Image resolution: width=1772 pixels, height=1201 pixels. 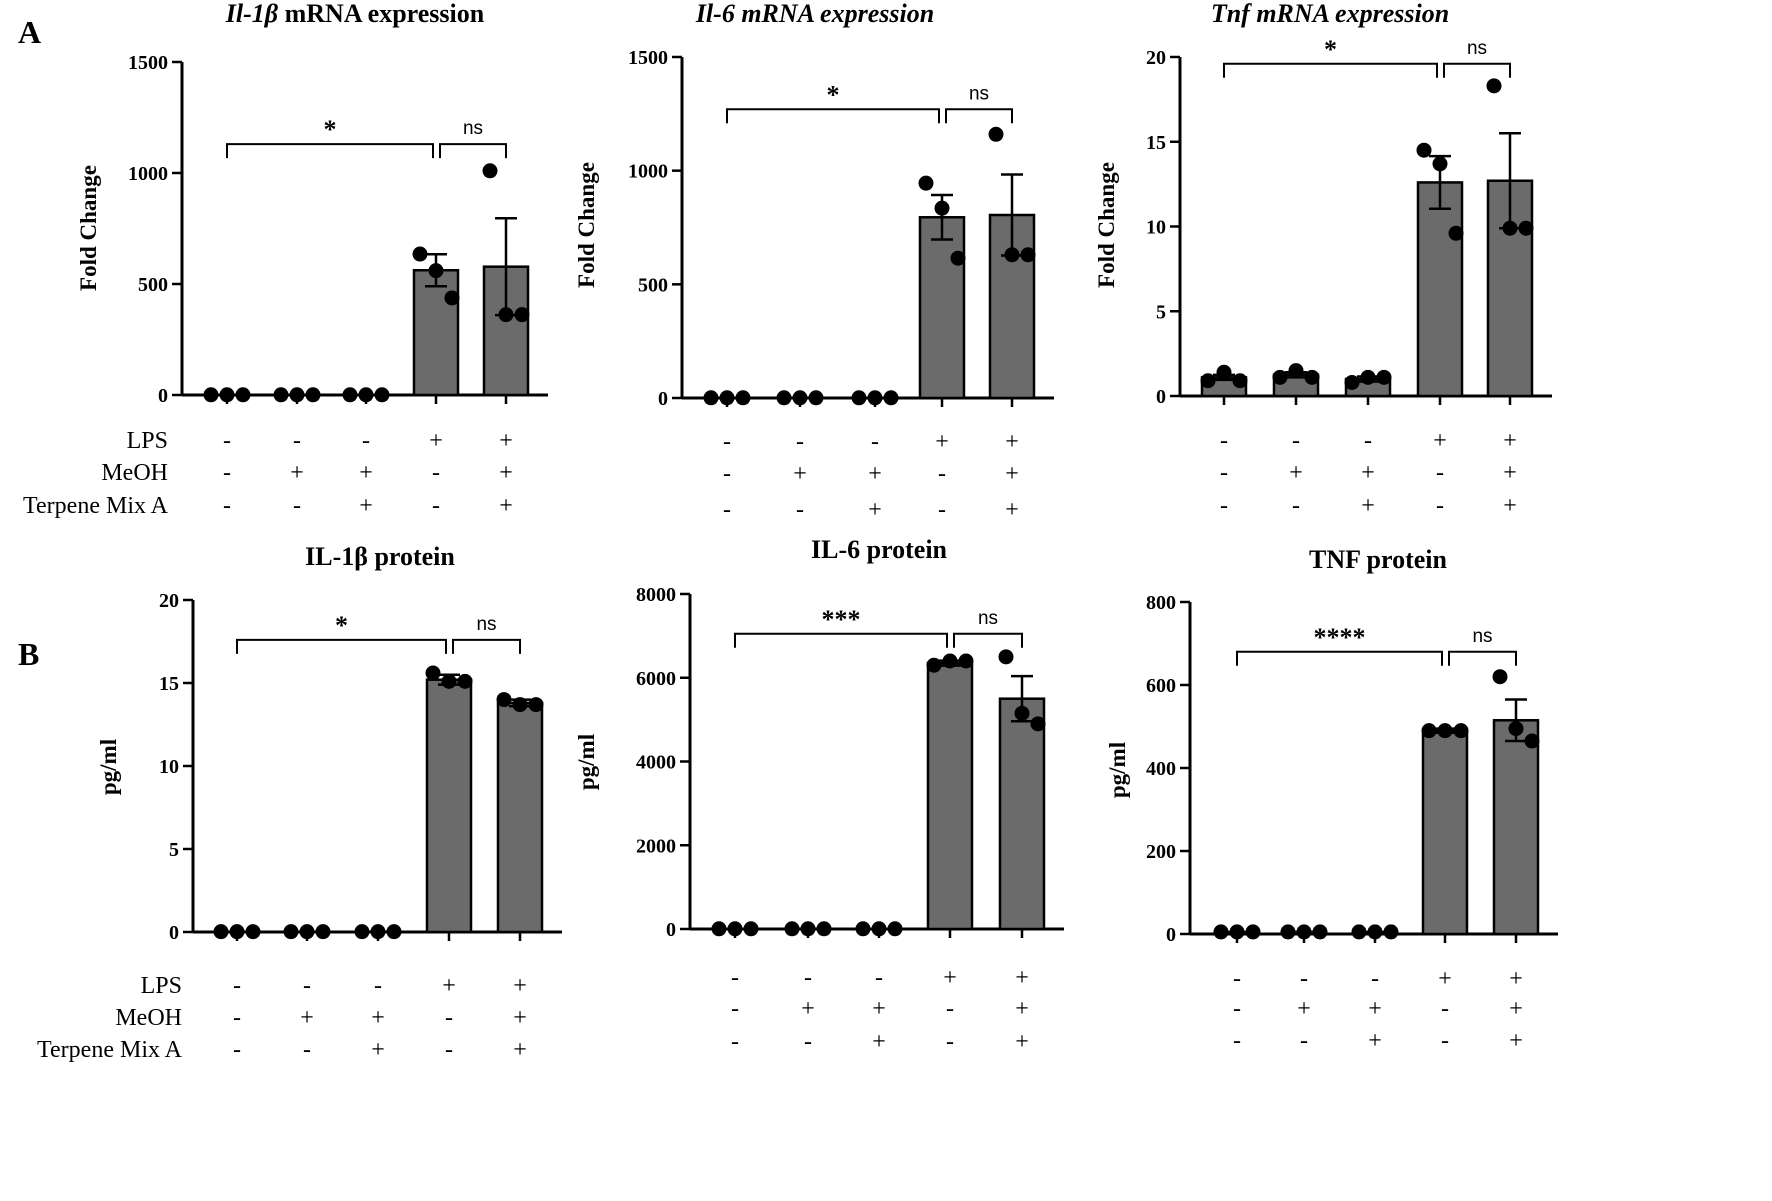 What do you see at coordinates (656, 763) in the screenshot?
I see `y-tick-label: 4000` at bounding box center [656, 763].